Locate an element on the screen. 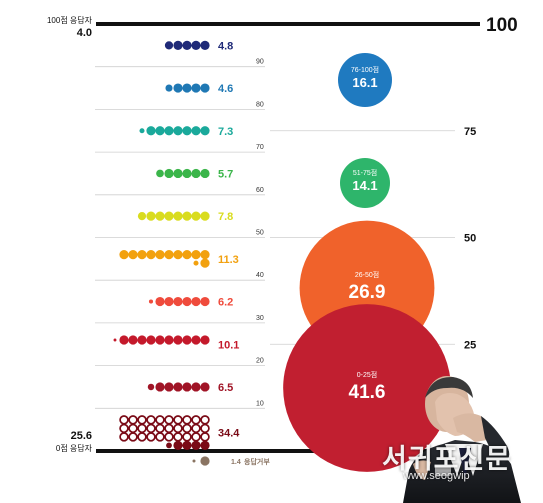  value-label-3: 5.7 is located at coordinates (225, 174).